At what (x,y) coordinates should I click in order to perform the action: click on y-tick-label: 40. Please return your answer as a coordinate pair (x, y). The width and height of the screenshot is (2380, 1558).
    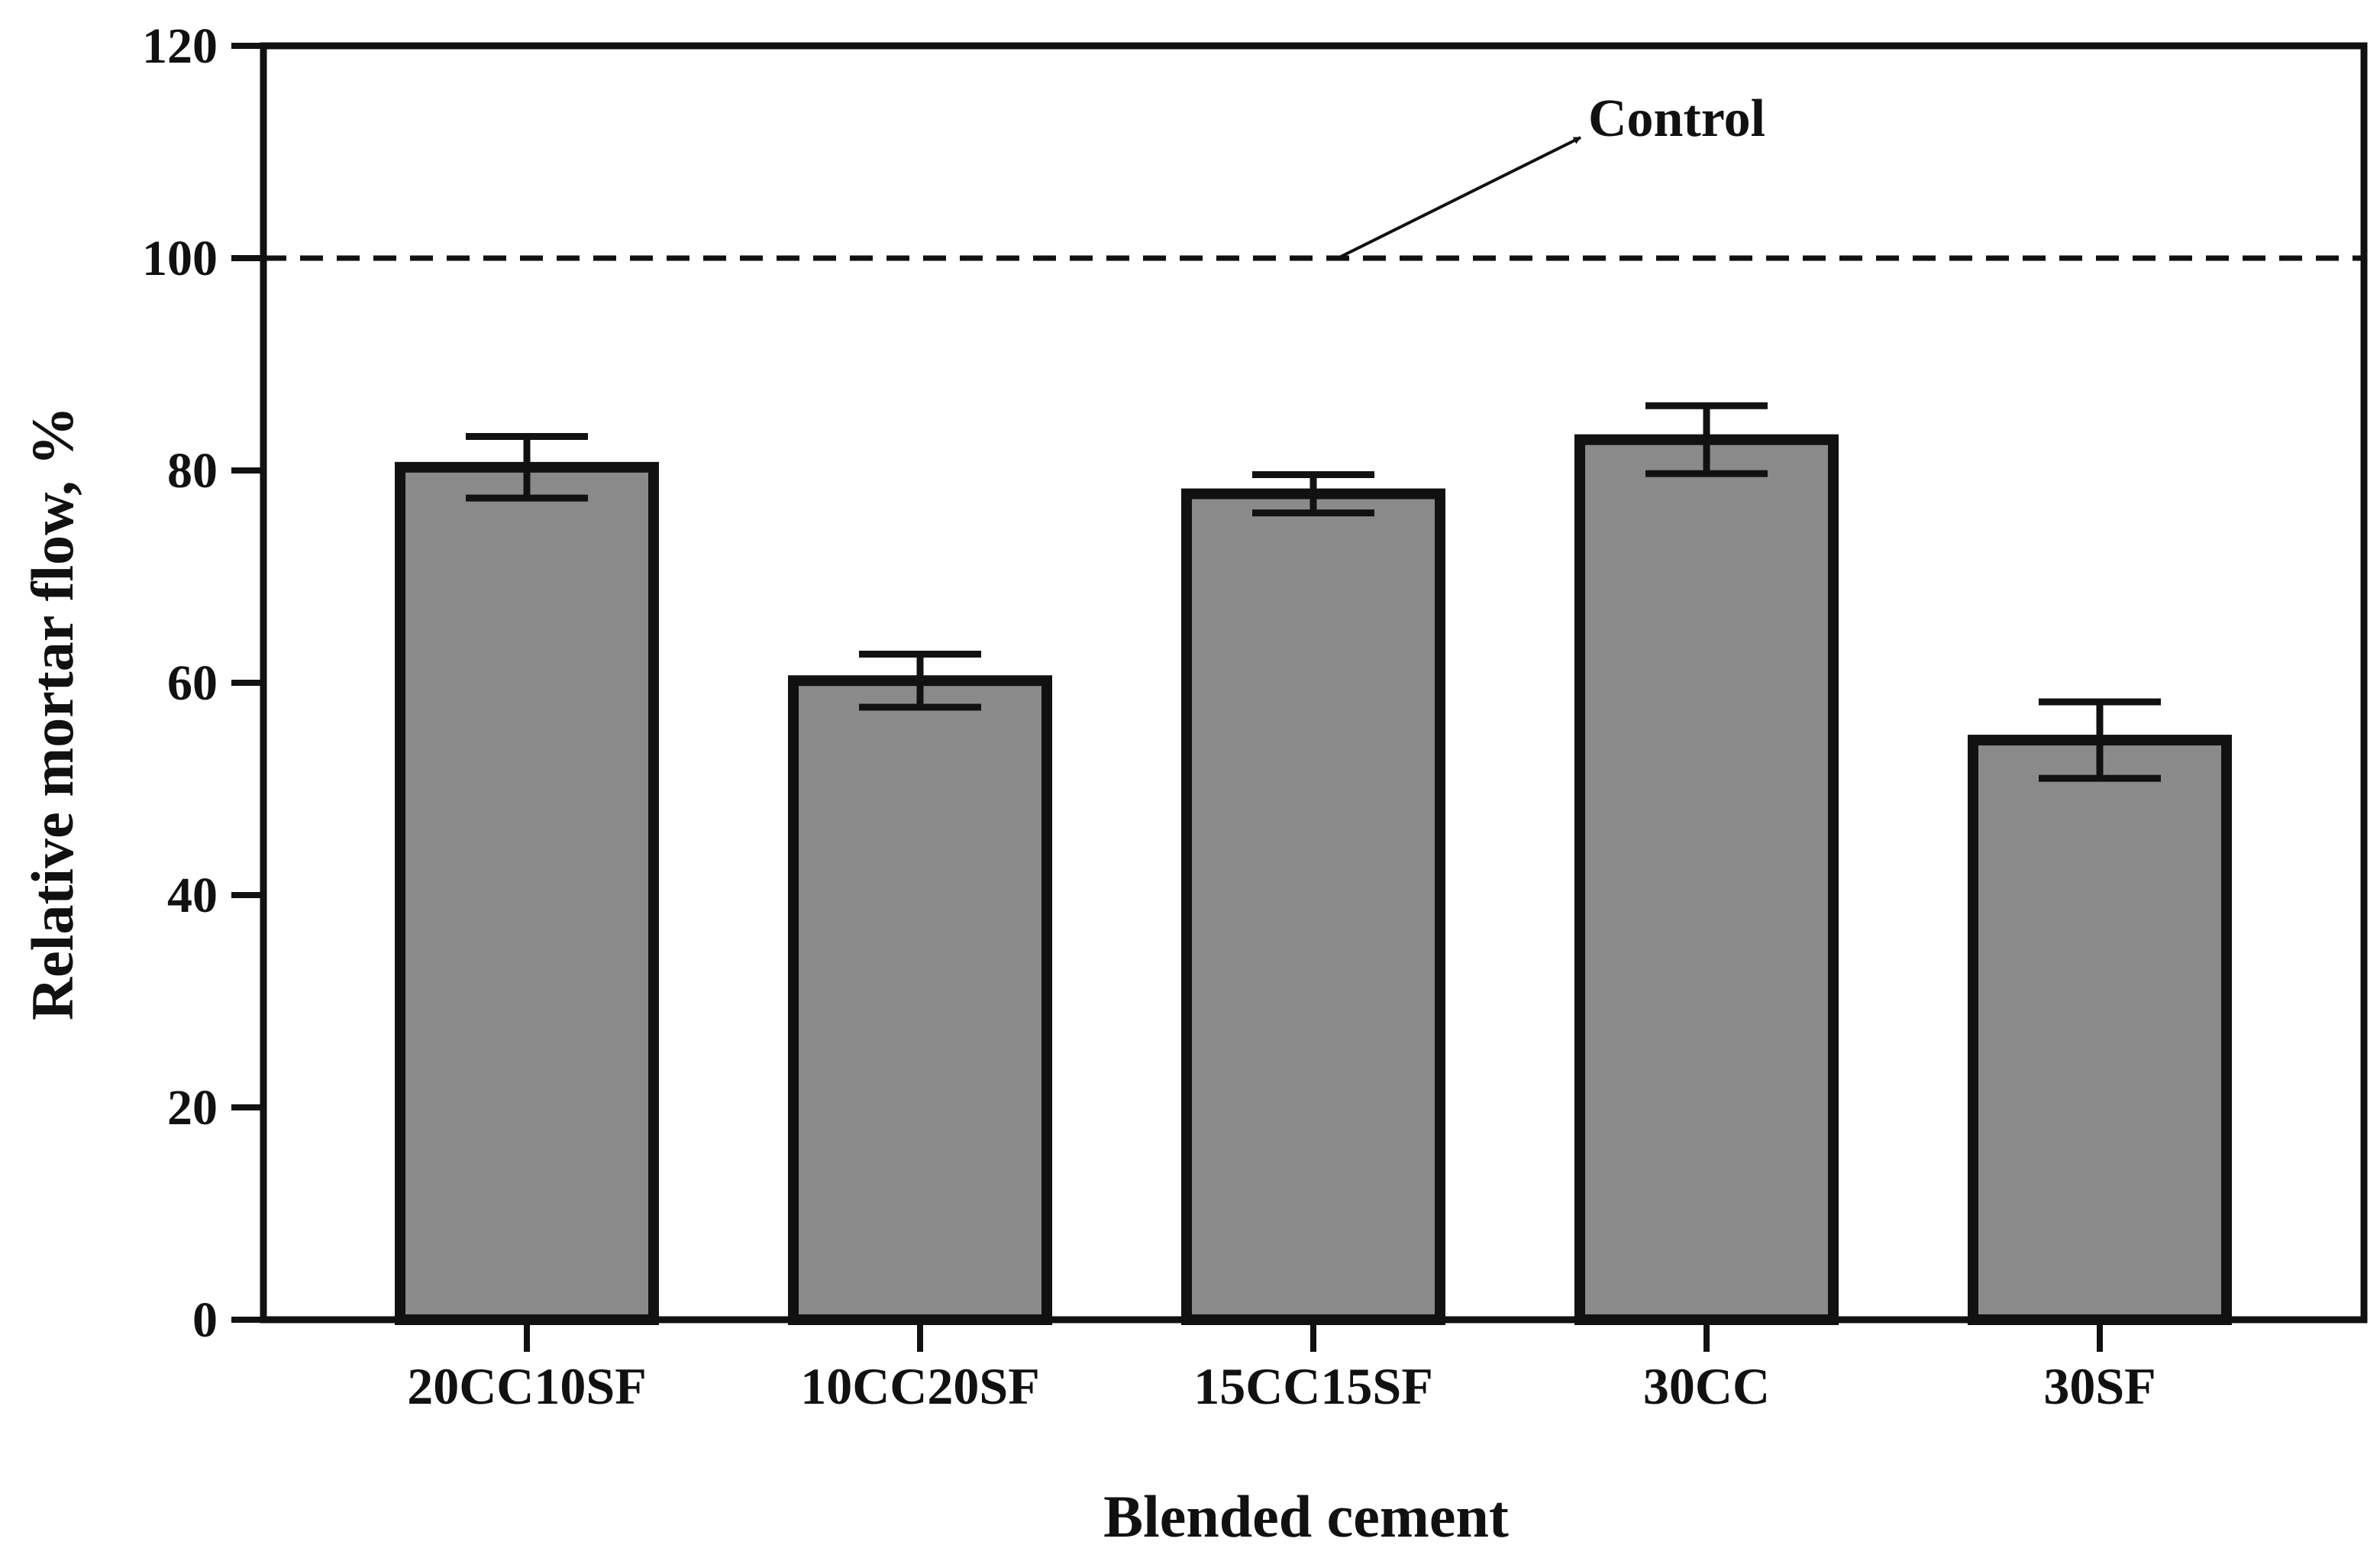
    Looking at the image, I should click on (192, 895).